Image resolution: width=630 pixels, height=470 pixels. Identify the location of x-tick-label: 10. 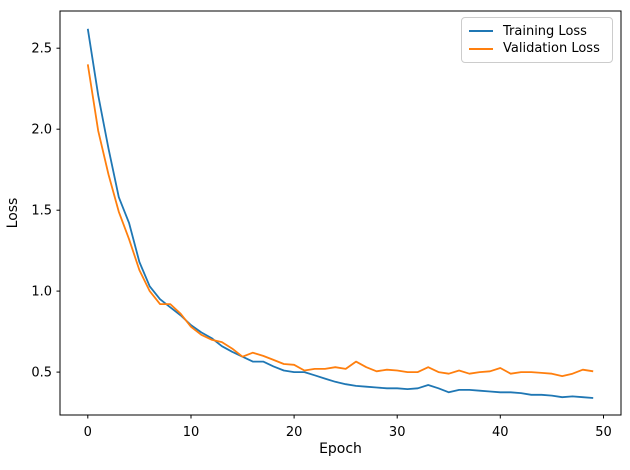
(191, 432).